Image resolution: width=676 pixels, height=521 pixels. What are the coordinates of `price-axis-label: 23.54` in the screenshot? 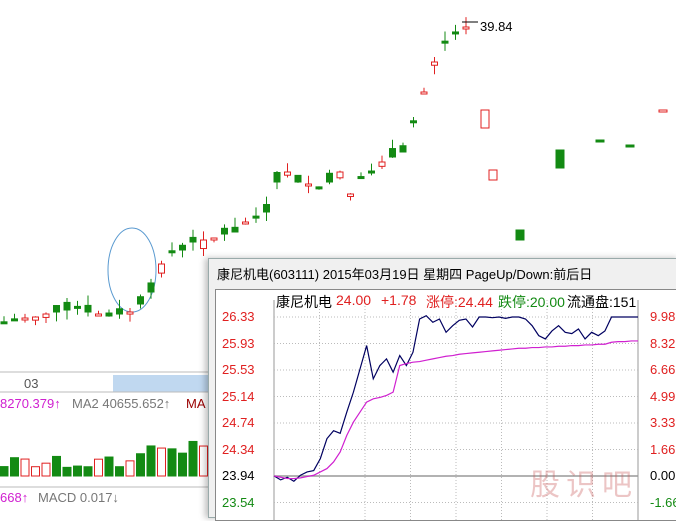 It's located at (238, 502).